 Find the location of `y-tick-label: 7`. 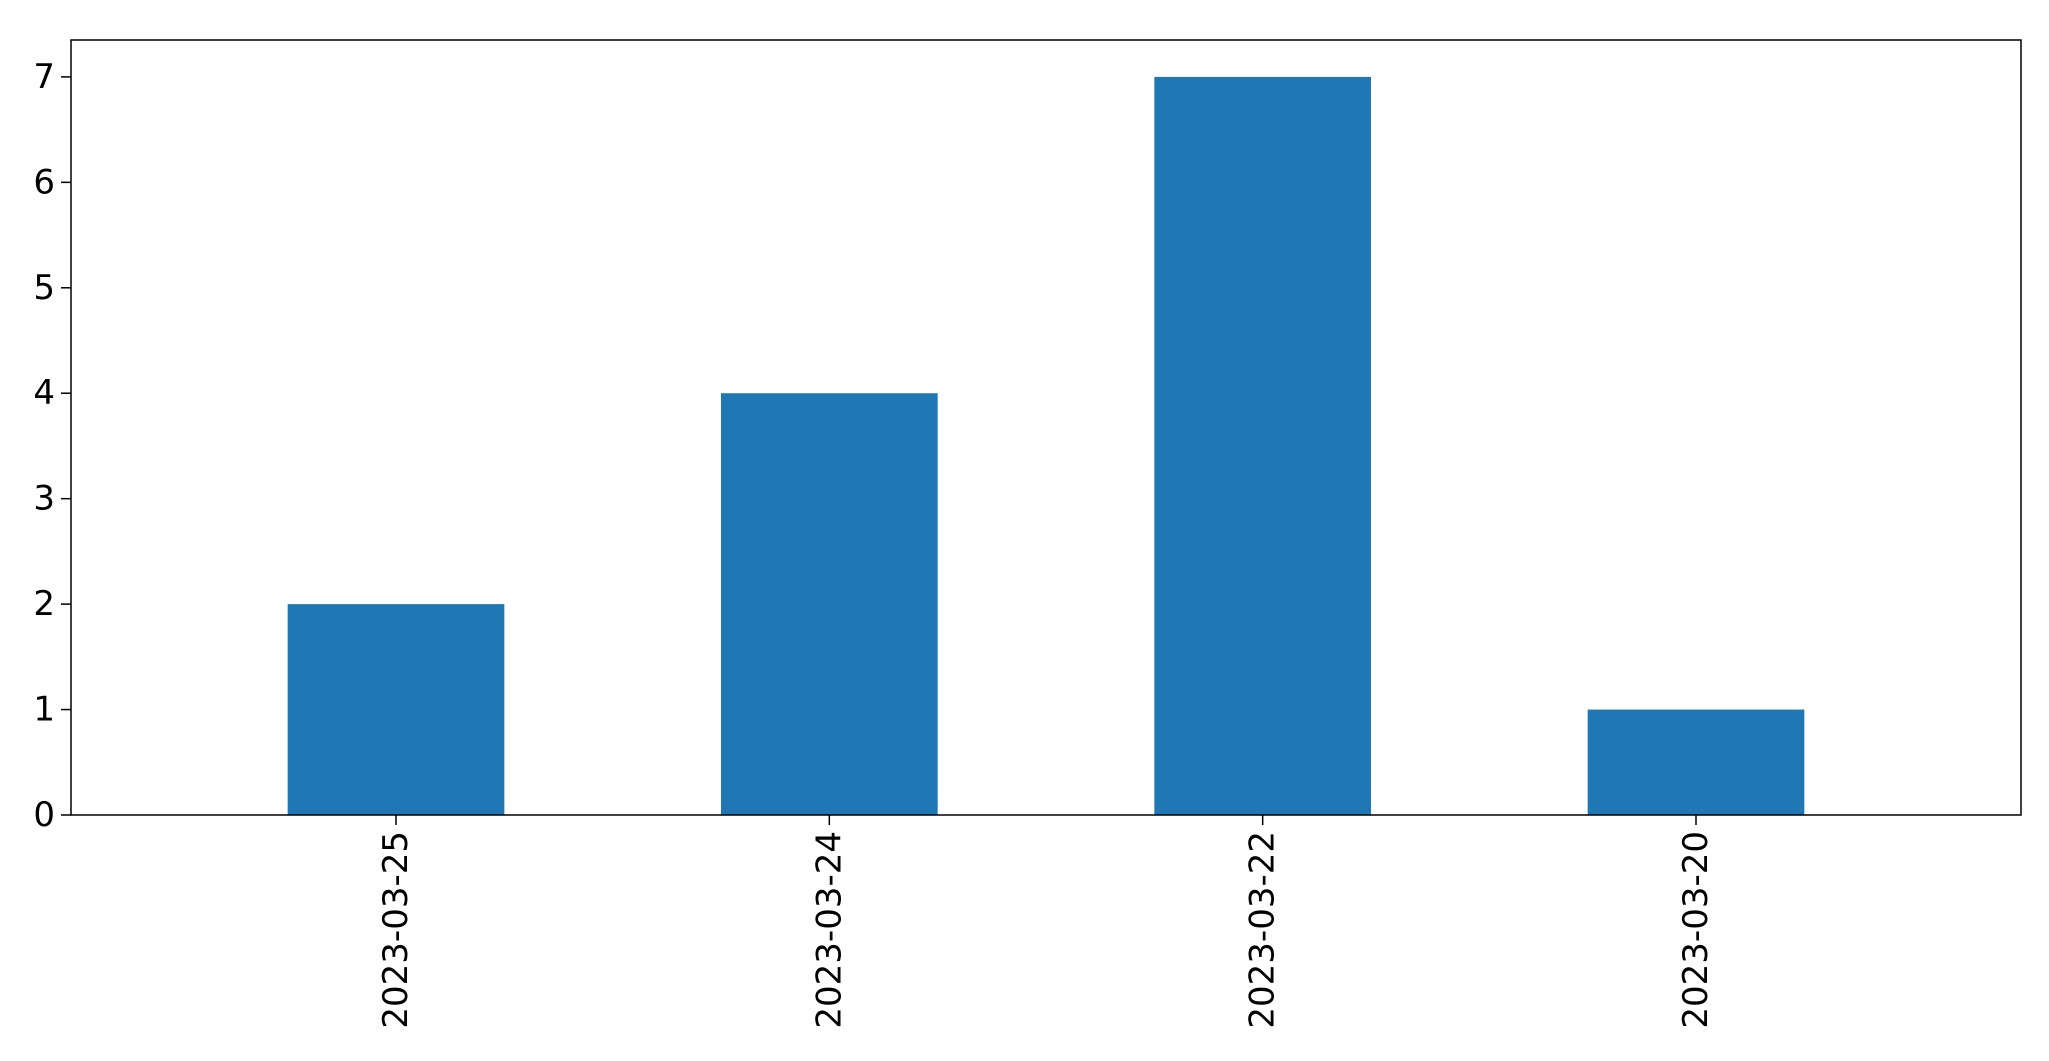

y-tick-label: 7 is located at coordinates (44, 77).